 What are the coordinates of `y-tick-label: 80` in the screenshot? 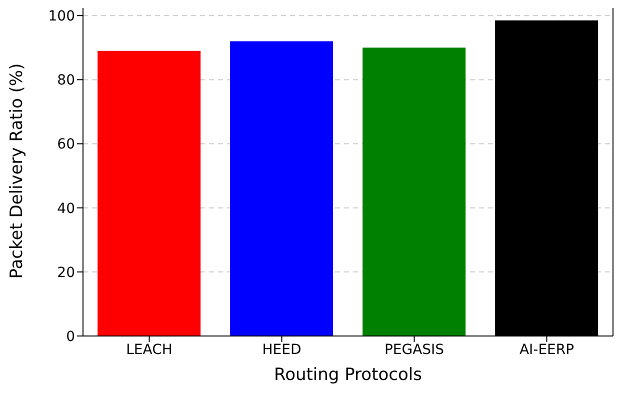 It's located at (66, 80).